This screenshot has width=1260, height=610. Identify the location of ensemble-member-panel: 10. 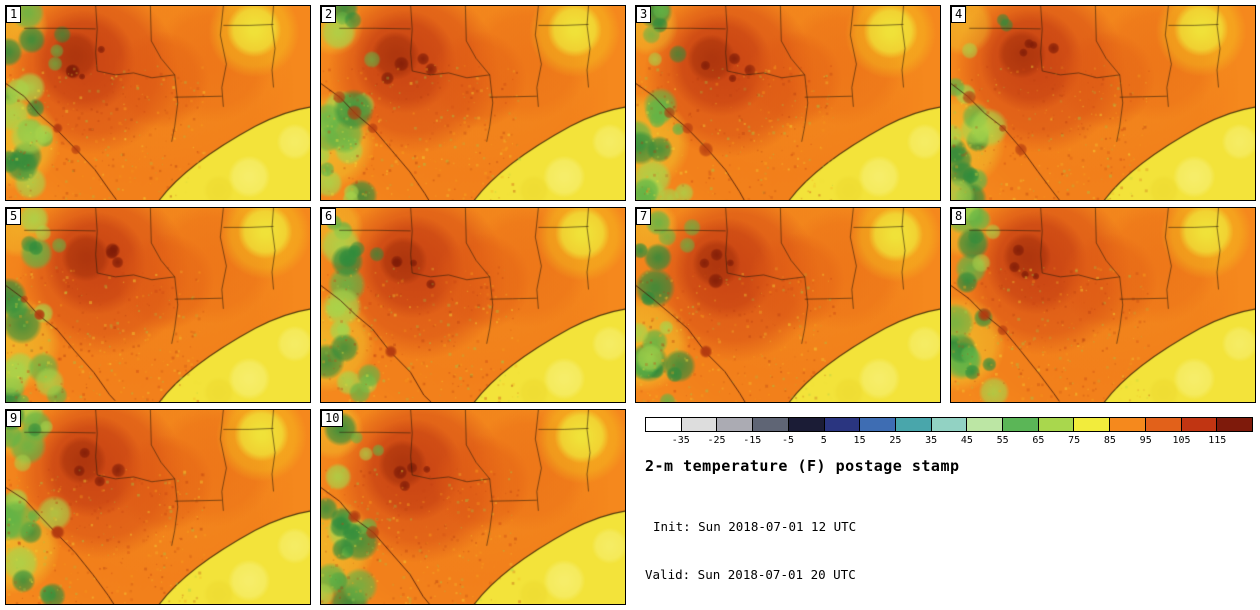
(473, 507).